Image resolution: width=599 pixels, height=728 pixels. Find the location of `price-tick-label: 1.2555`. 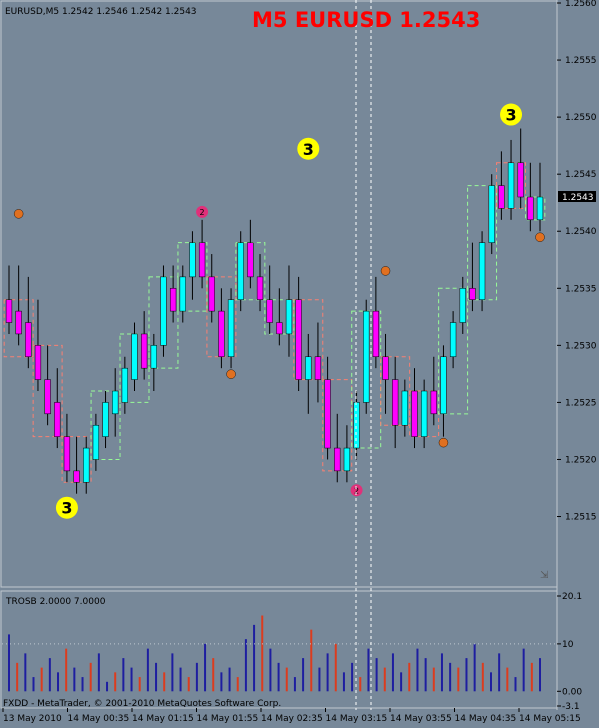

price-tick-label: 1.2555 is located at coordinates (581, 61).